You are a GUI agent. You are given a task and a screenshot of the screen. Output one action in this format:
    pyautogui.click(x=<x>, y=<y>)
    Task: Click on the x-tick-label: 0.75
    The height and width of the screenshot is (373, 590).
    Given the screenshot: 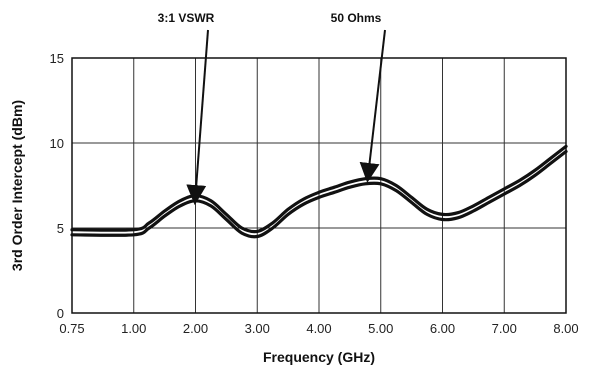 What is the action you would take?
    pyautogui.click(x=71, y=328)
    